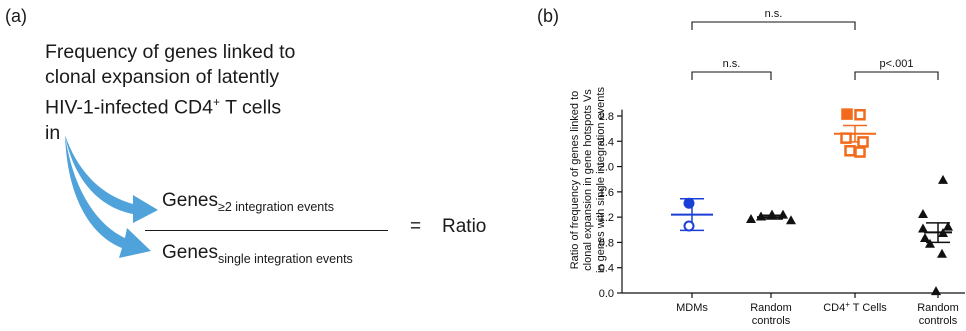 Image resolution: width=966 pixels, height=331 pixels. I want to click on cd4-superscript: +, so click(217, 102).